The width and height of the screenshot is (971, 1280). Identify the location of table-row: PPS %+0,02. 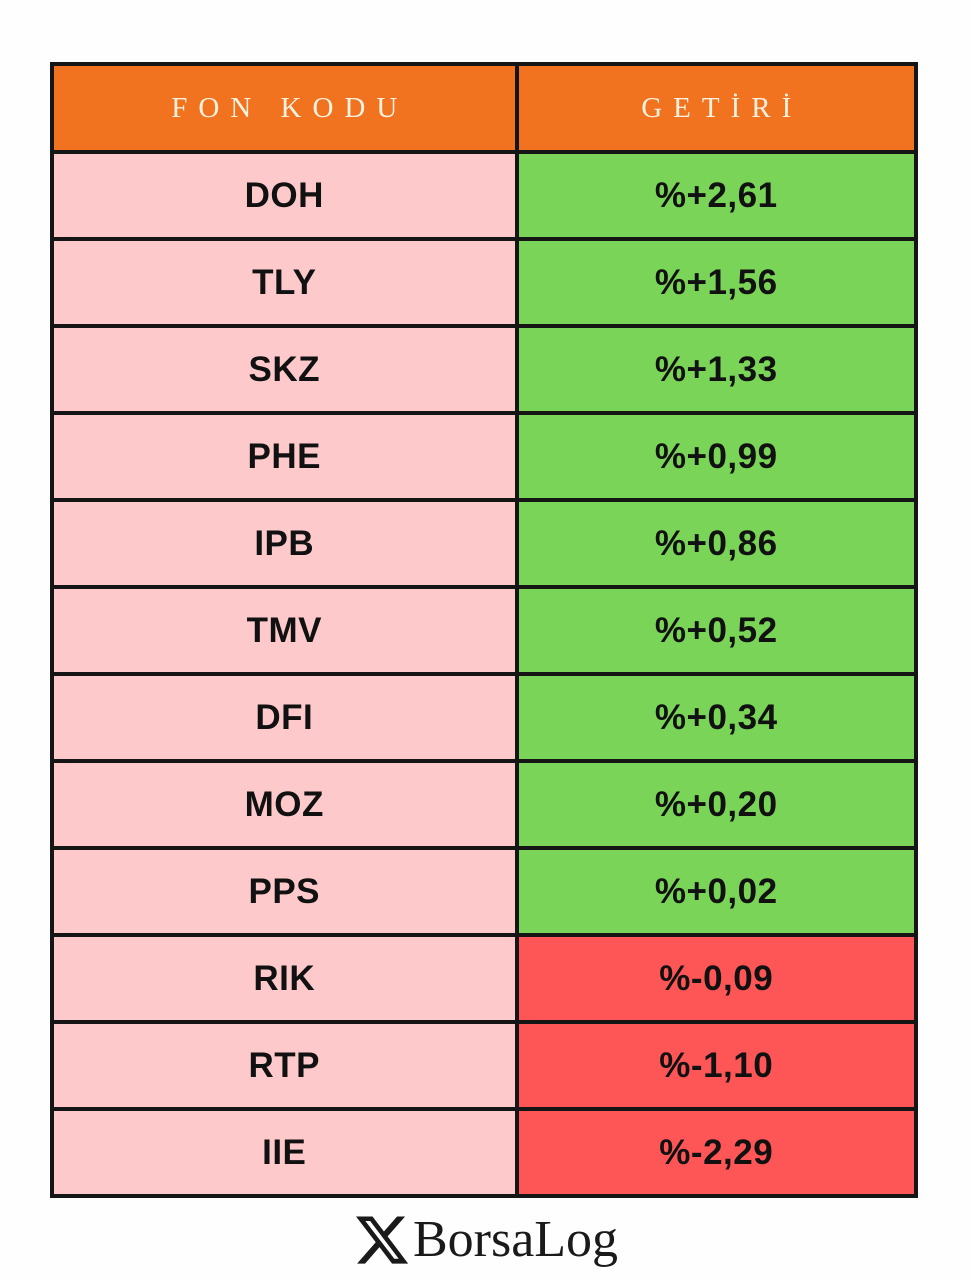
(484, 889).